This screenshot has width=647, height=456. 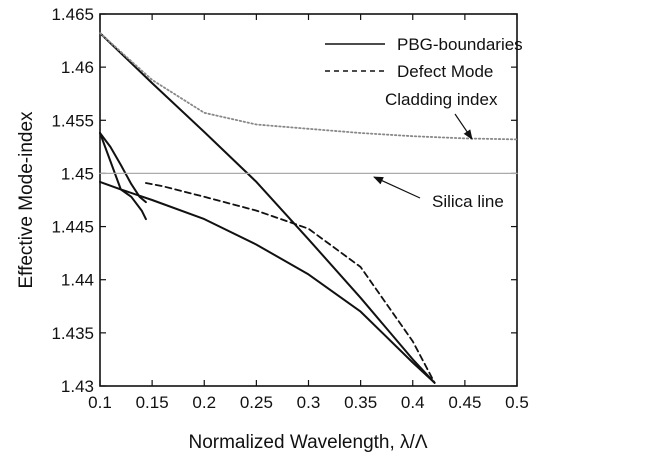 What do you see at coordinates (424, 58) in the screenshot?
I see `legend: PBG-boundaries Defect Mode` at bounding box center [424, 58].